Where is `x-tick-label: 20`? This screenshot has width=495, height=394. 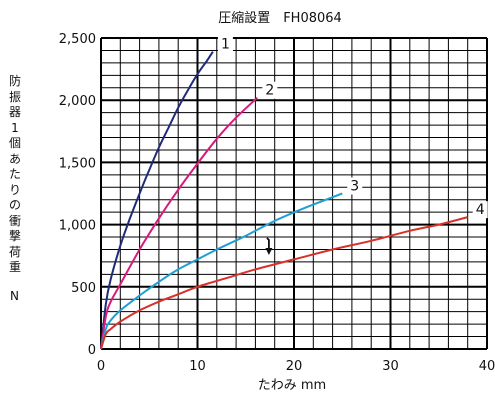 x-tick-label: 20 is located at coordinates (294, 366).